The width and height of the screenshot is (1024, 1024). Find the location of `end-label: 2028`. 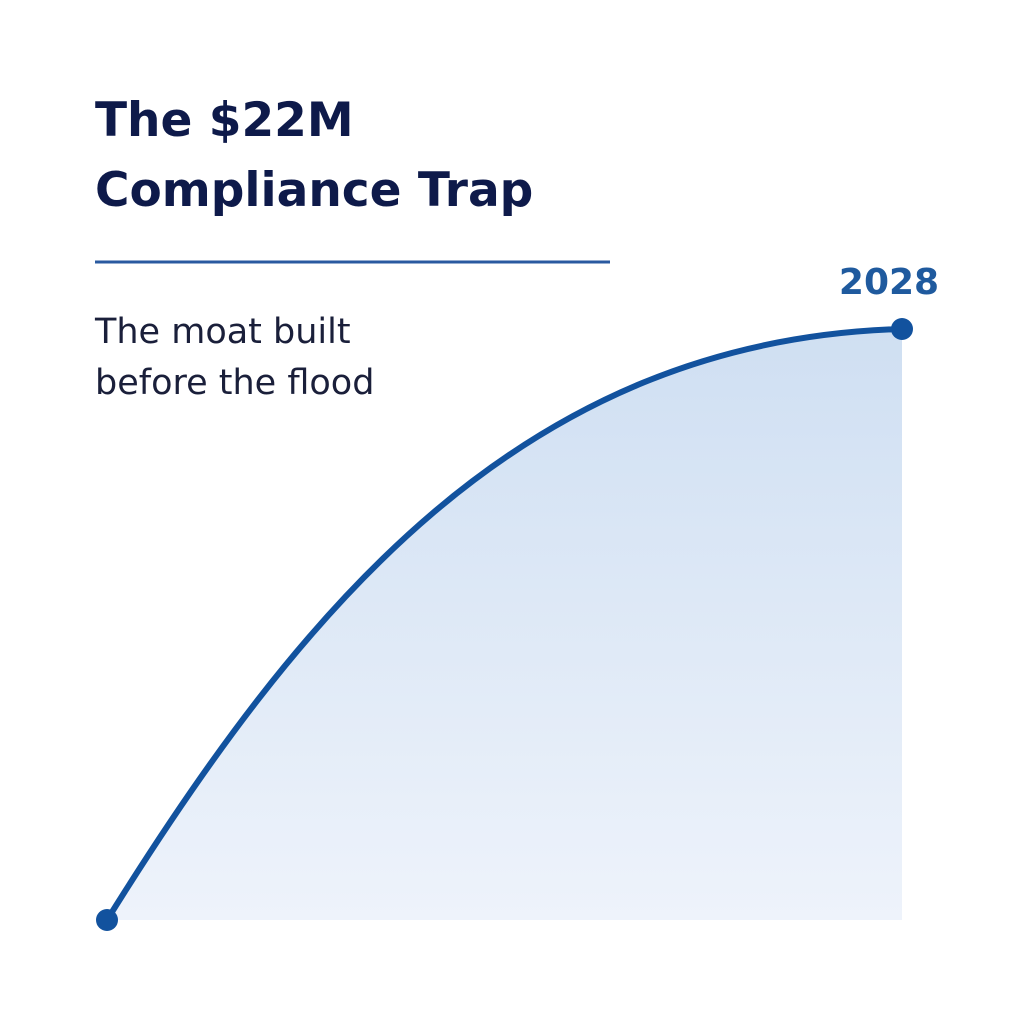

end-label: 2028 is located at coordinates (889, 282).